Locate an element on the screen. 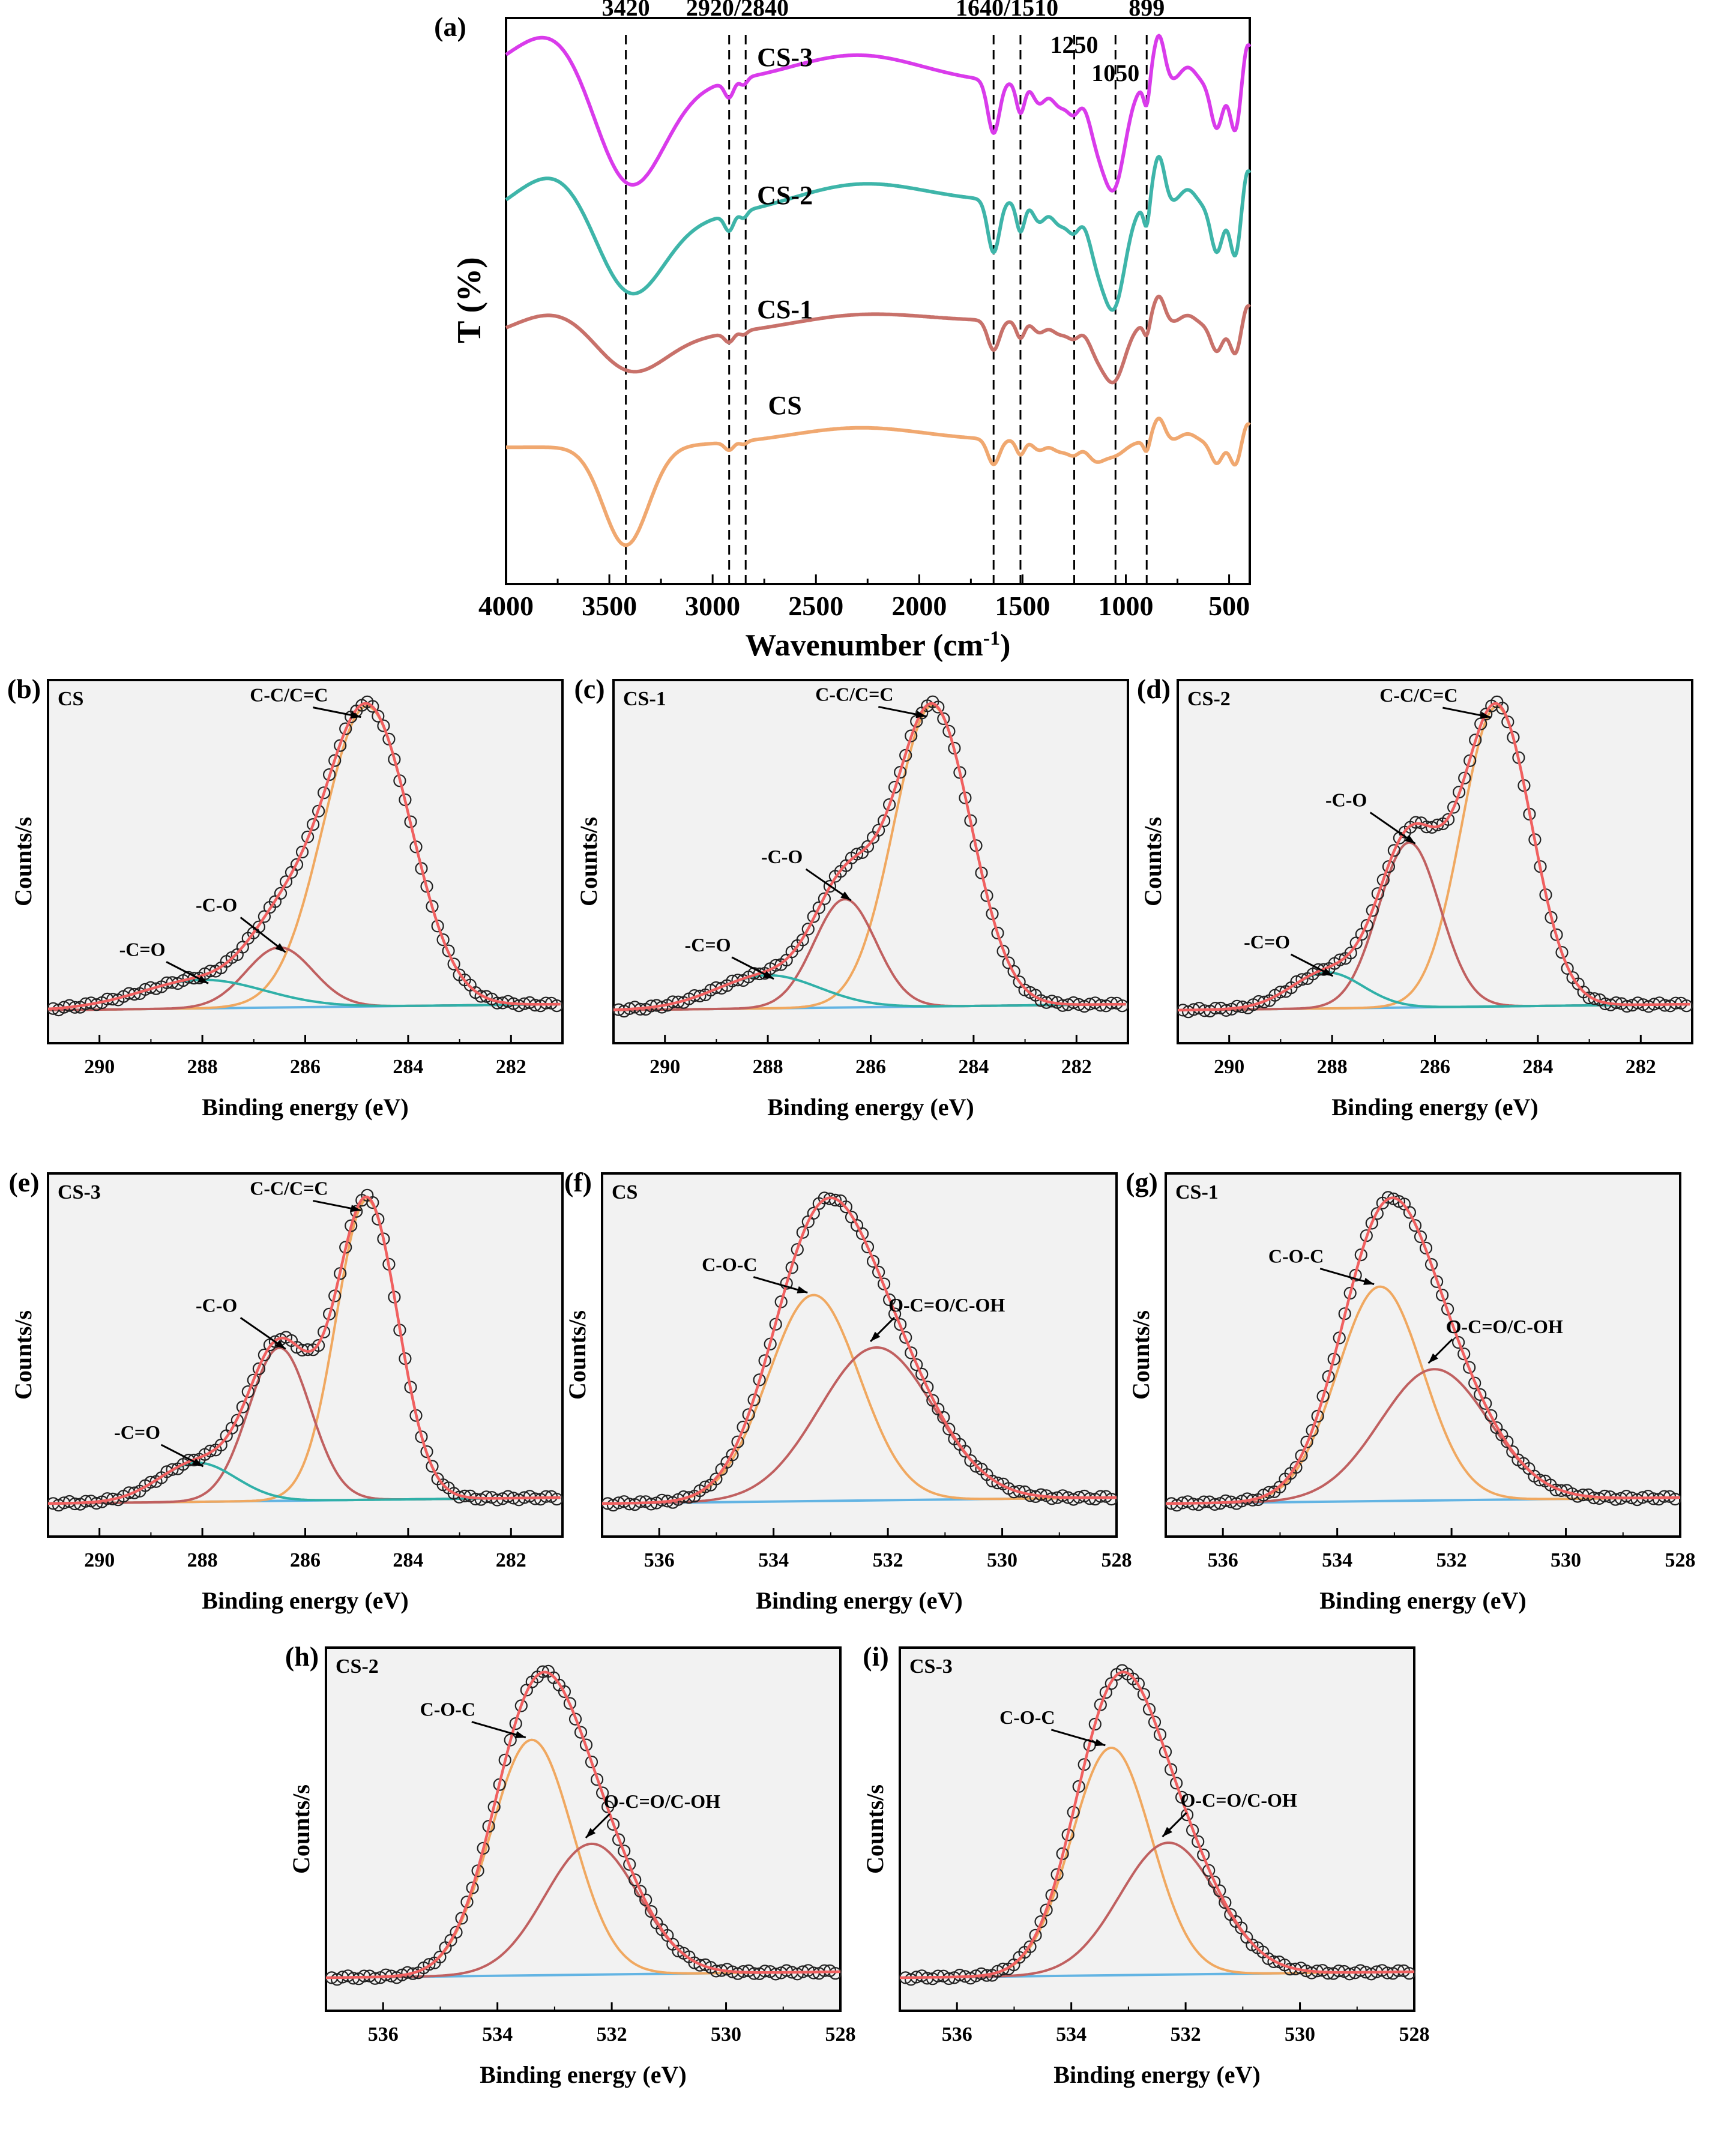 This screenshot has height=2156, width=1712. xps-peak-annotation: C-O-C is located at coordinates (447, 1709).